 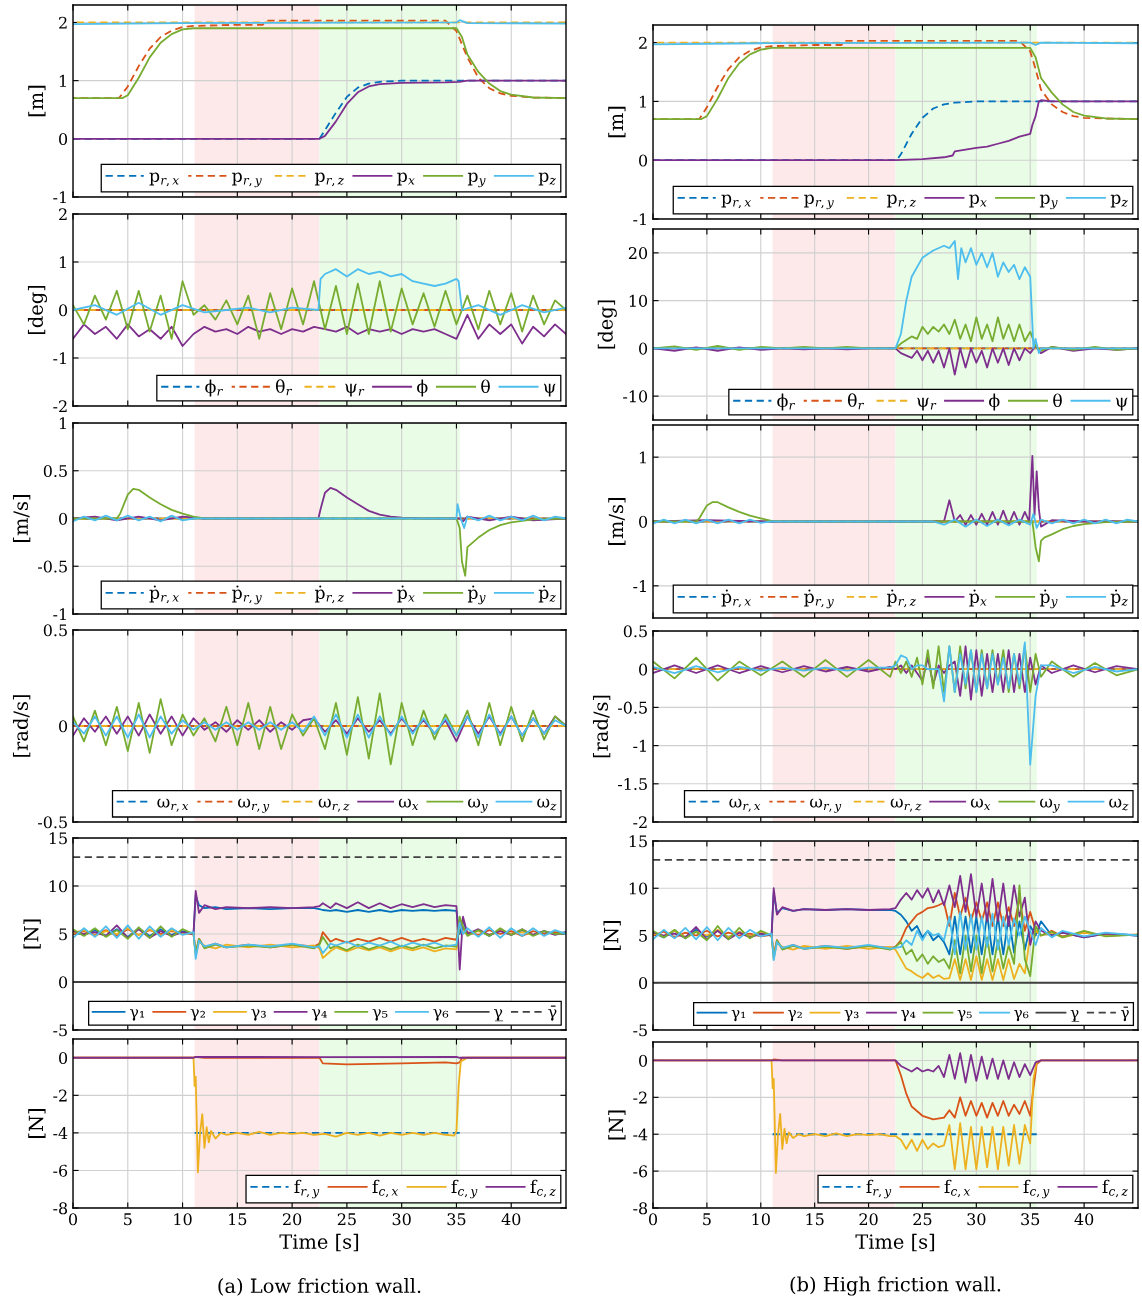 I want to click on legend-label: f$_{c,y}$, so click(x=464, y=1189).